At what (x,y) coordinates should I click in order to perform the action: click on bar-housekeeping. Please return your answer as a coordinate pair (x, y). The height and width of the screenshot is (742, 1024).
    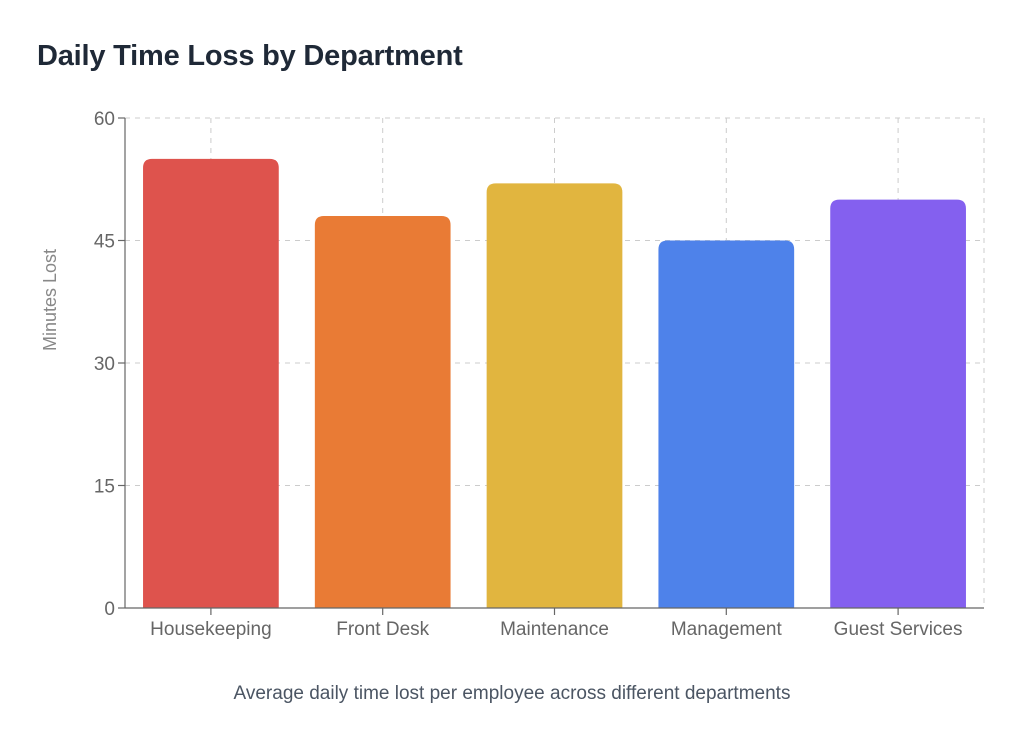
    Looking at the image, I should click on (211, 383).